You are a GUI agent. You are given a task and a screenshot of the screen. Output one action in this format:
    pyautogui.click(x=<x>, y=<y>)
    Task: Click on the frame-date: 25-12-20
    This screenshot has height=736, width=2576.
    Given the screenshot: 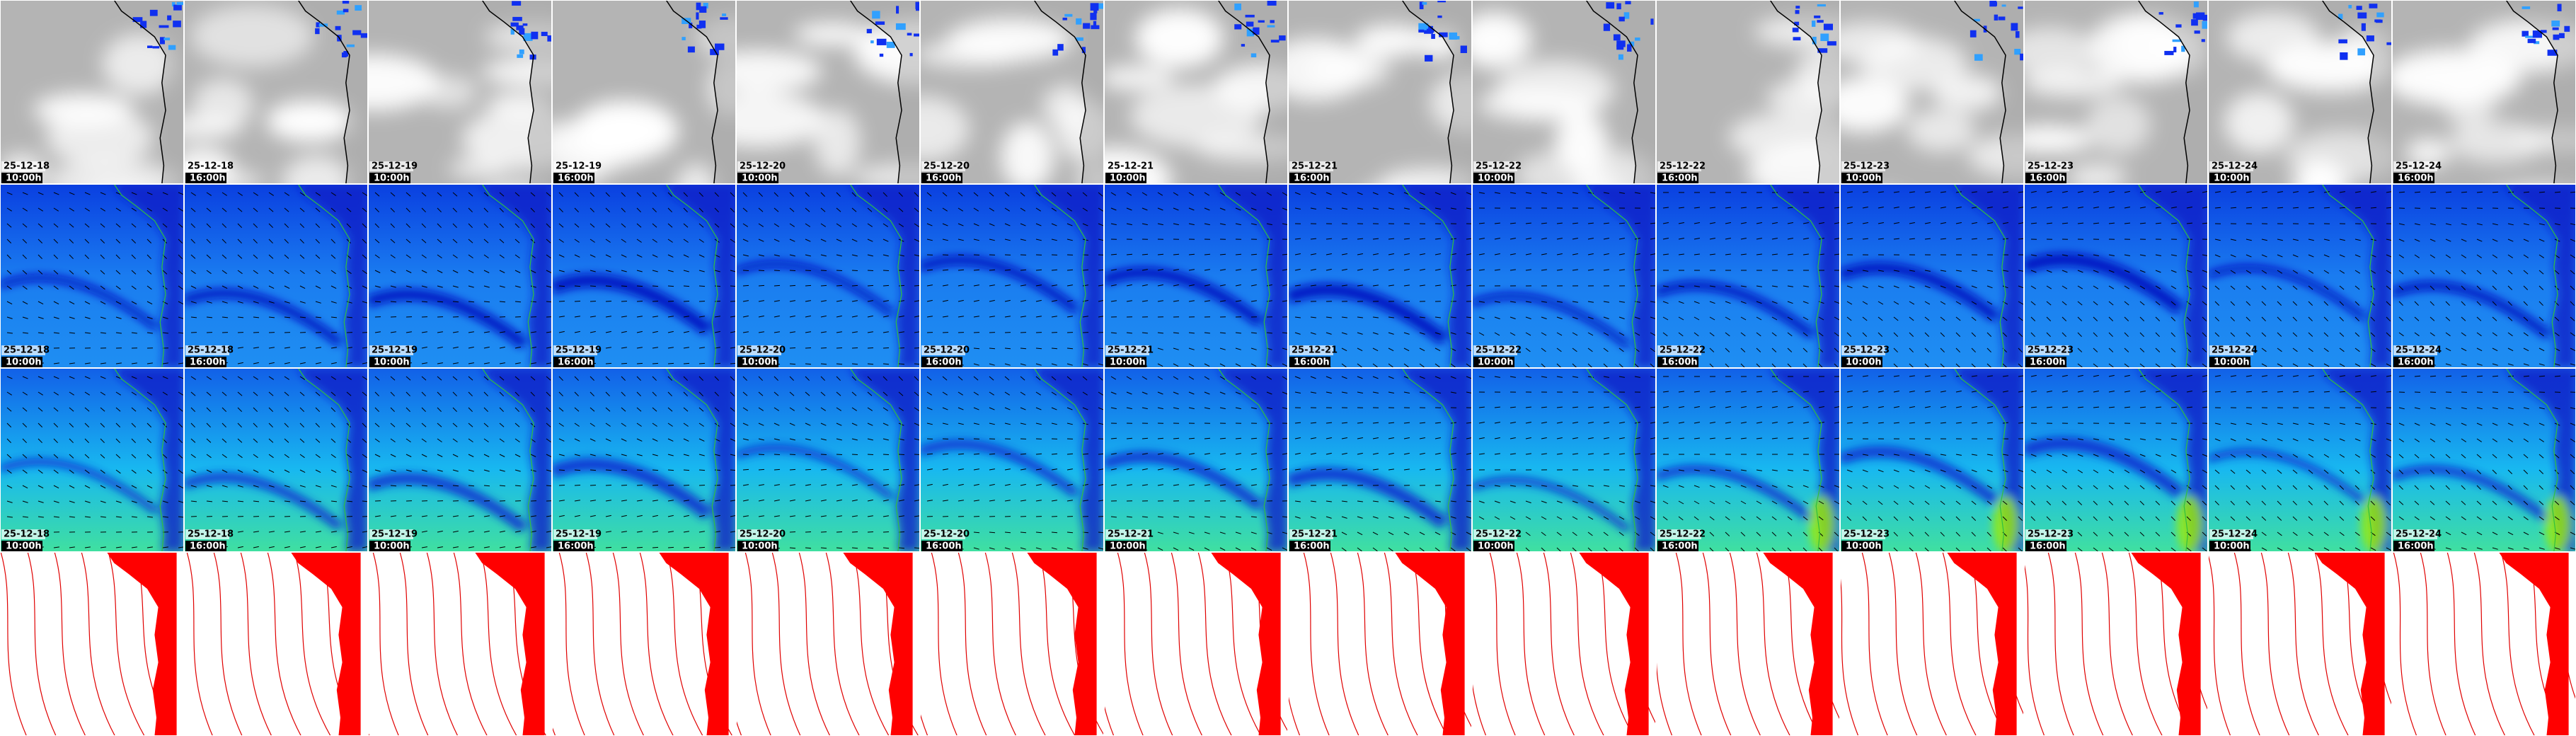 What is the action you would take?
    pyautogui.click(x=947, y=166)
    